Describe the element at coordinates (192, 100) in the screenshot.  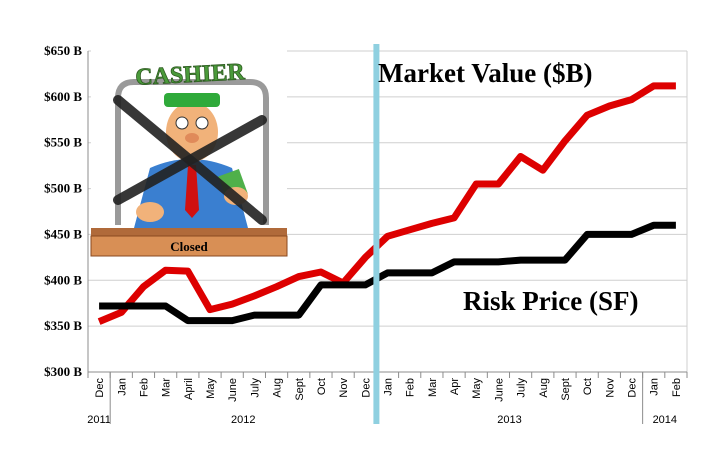
I see `cashier-visor` at that location.